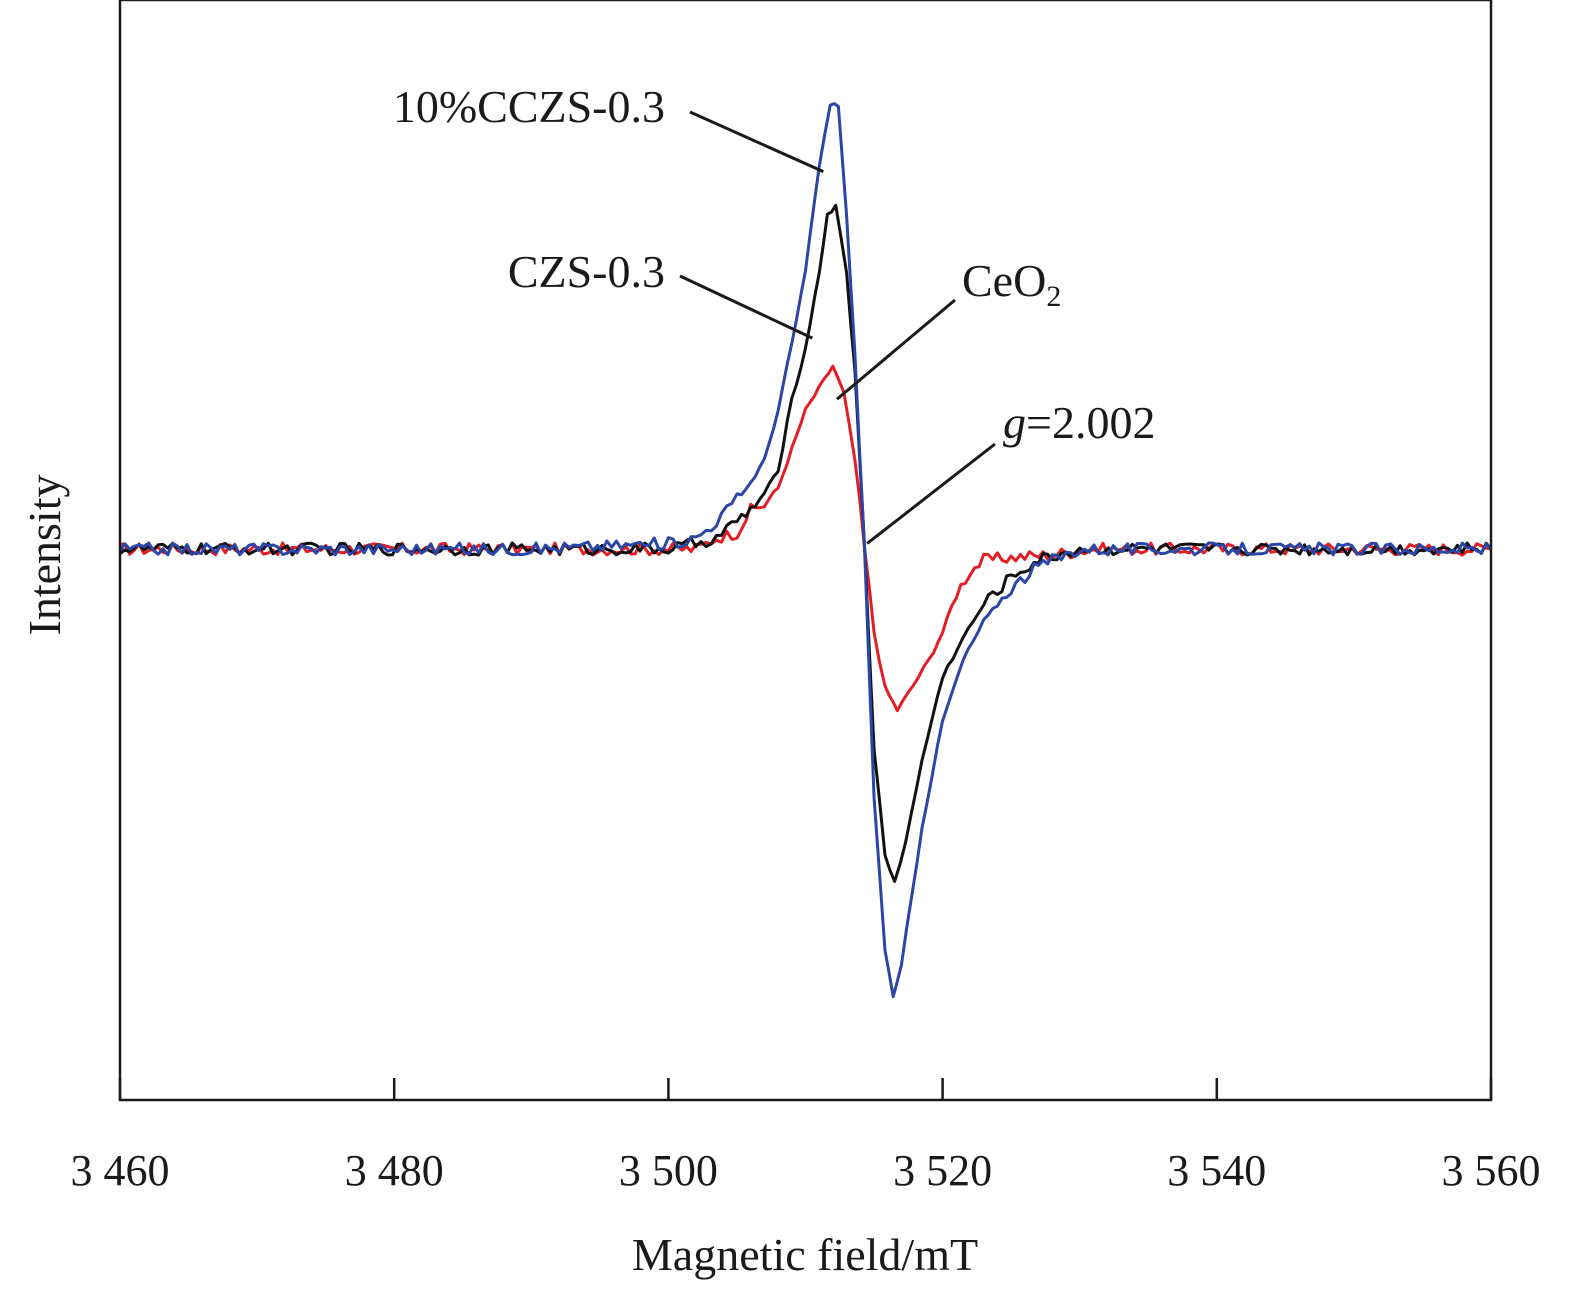  What do you see at coordinates (805, 1254) in the screenshot?
I see `x-axis-title: Magnetic field/mT` at bounding box center [805, 1254].